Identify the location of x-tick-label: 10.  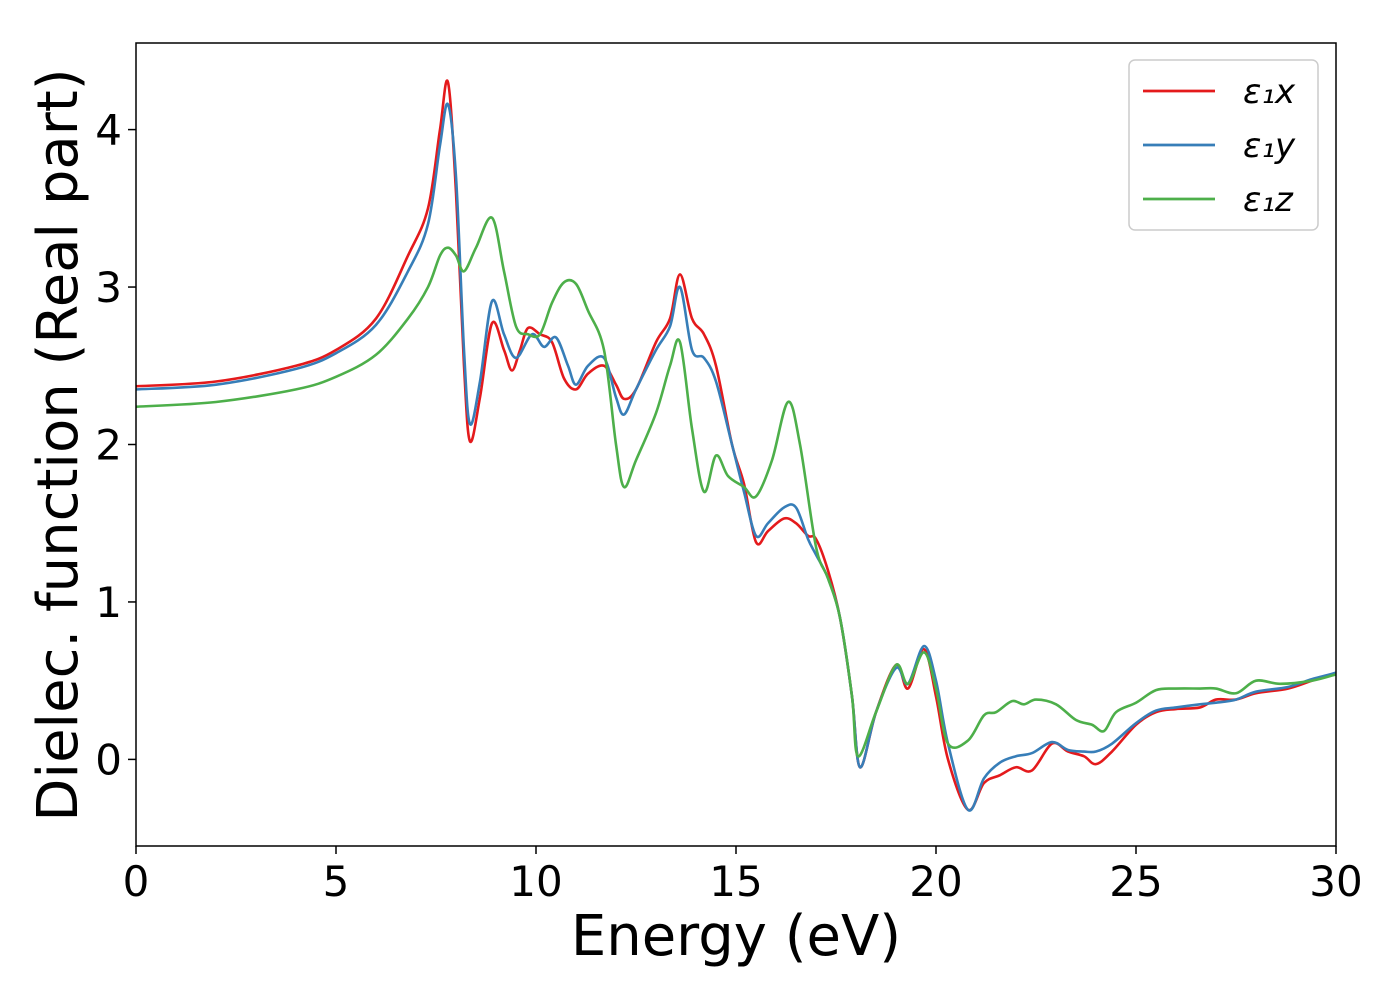
(535, 881).